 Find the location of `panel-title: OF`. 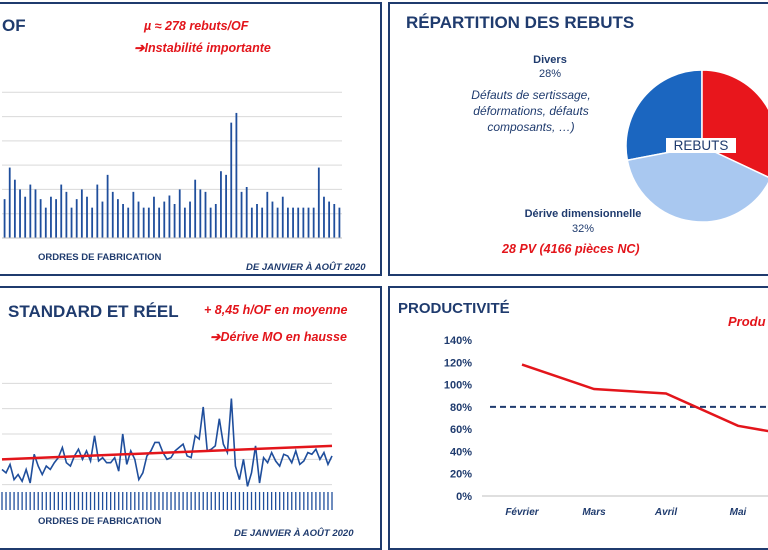

panel-title: OF is located at coordinates (14, 25).